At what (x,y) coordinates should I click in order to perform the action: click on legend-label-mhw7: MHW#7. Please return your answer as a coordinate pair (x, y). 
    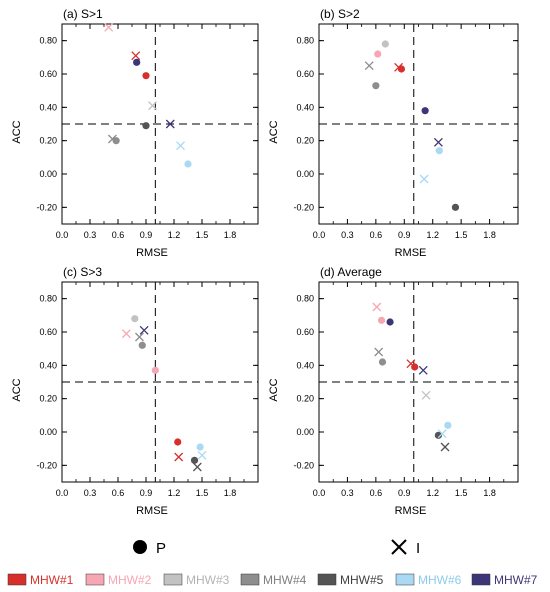
    Looking at the image, I should click on (516, 580).